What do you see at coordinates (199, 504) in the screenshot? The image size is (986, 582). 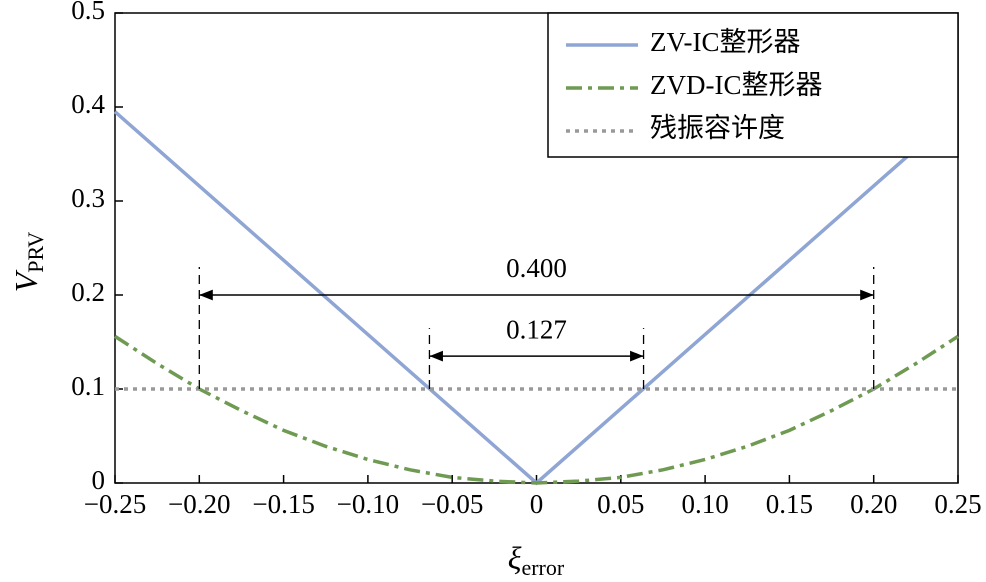 I see `x-tick-label: −0.20` at bounding box center [199, 504].